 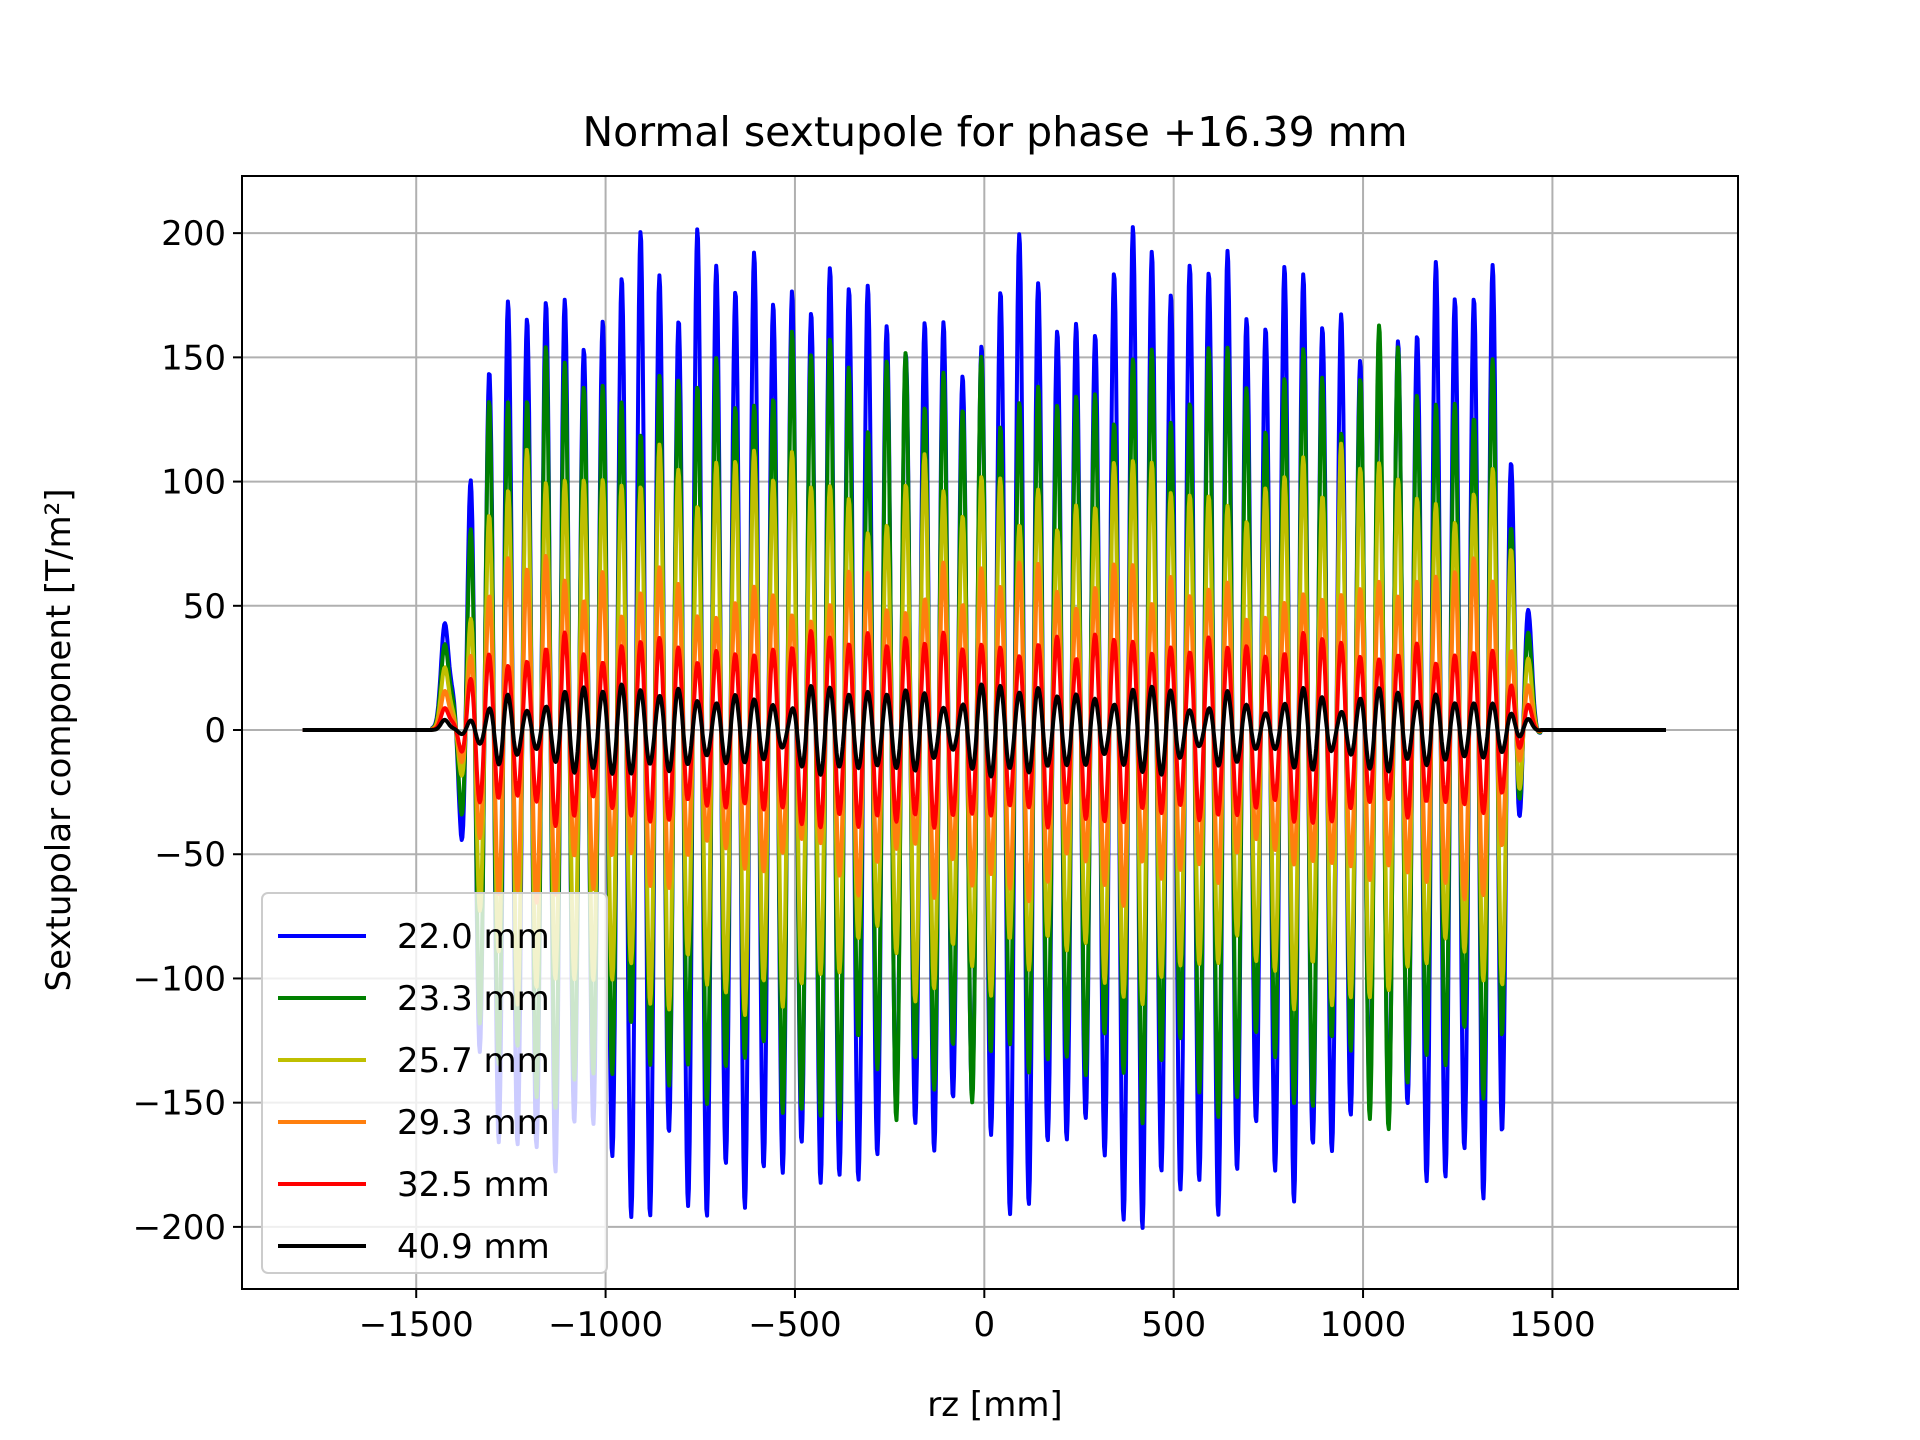 I want to click on series-line-32-5-mm, so click(x=984, y=729).